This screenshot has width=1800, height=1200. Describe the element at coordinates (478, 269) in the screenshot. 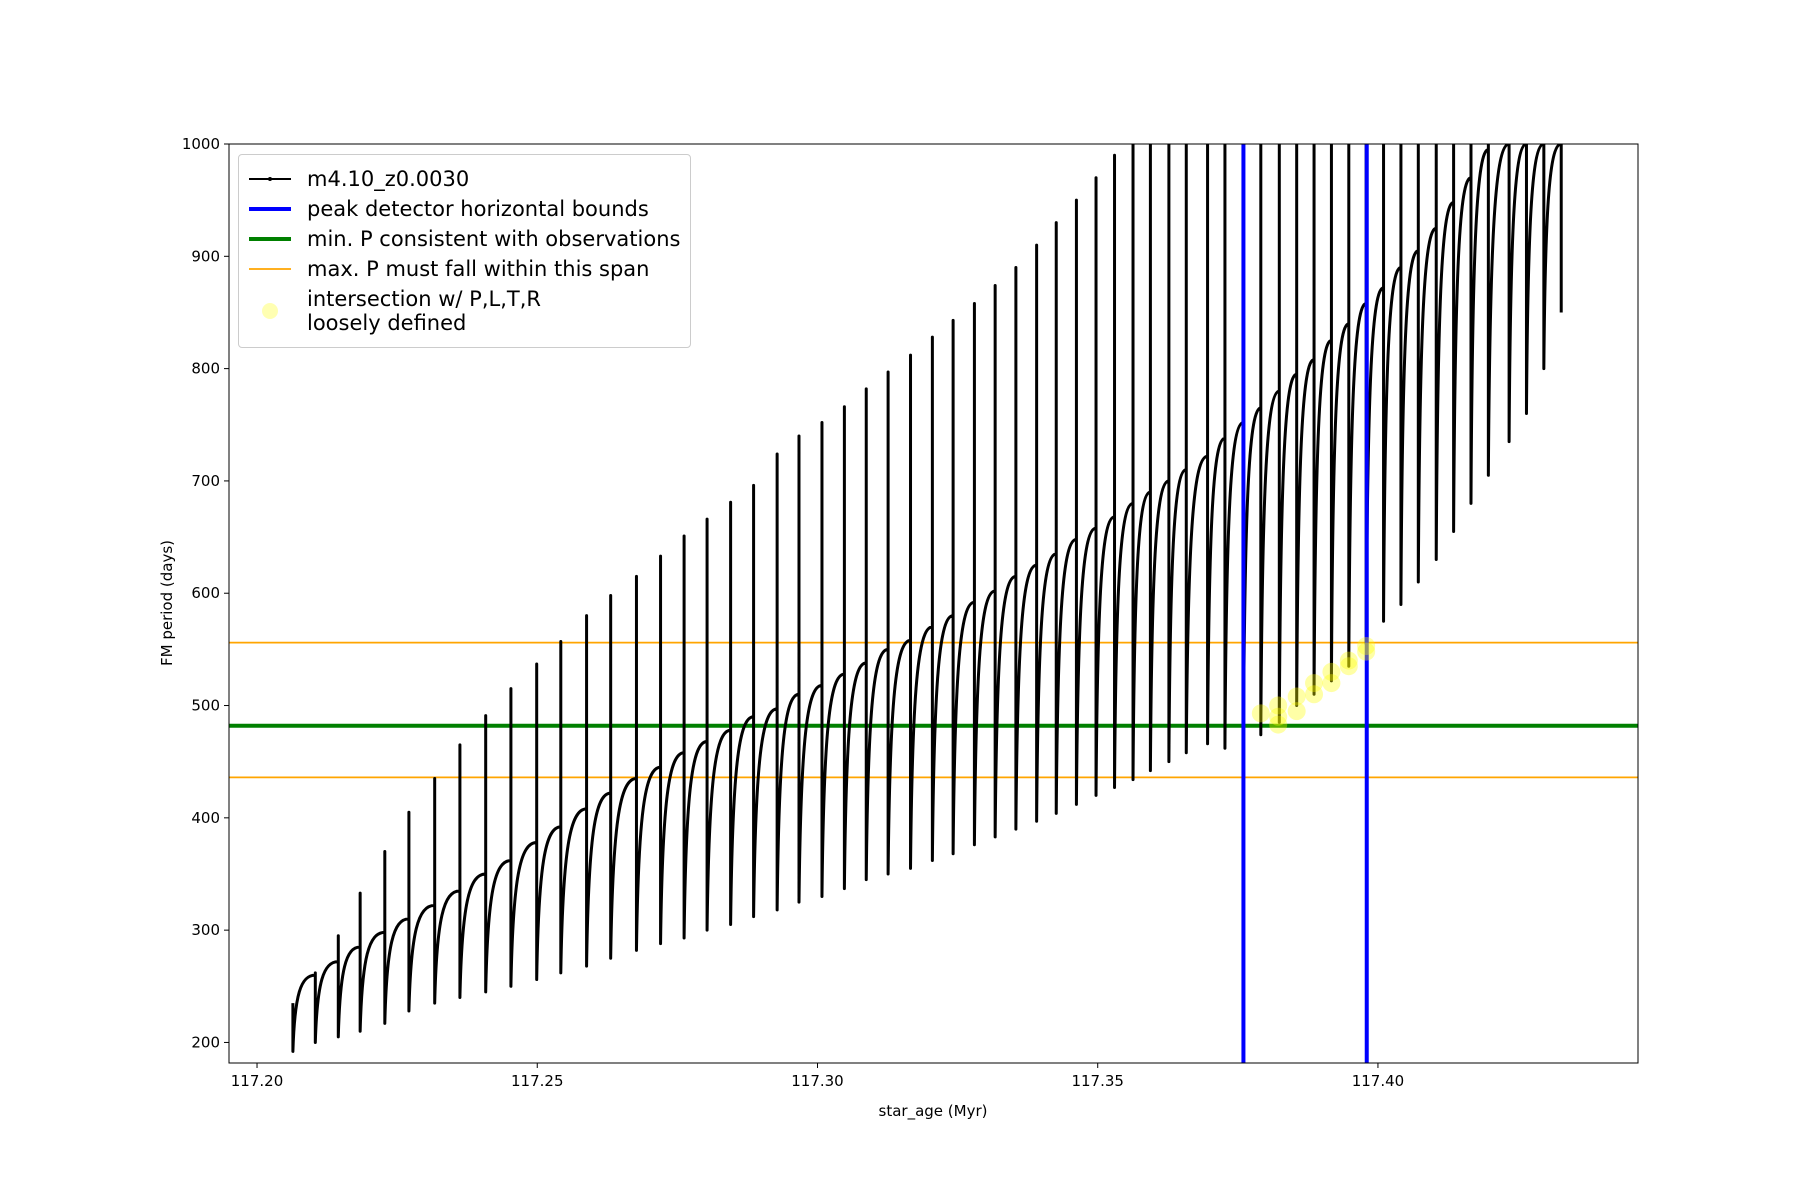

I see `legend-label: max. P must fall within this span` at that location.